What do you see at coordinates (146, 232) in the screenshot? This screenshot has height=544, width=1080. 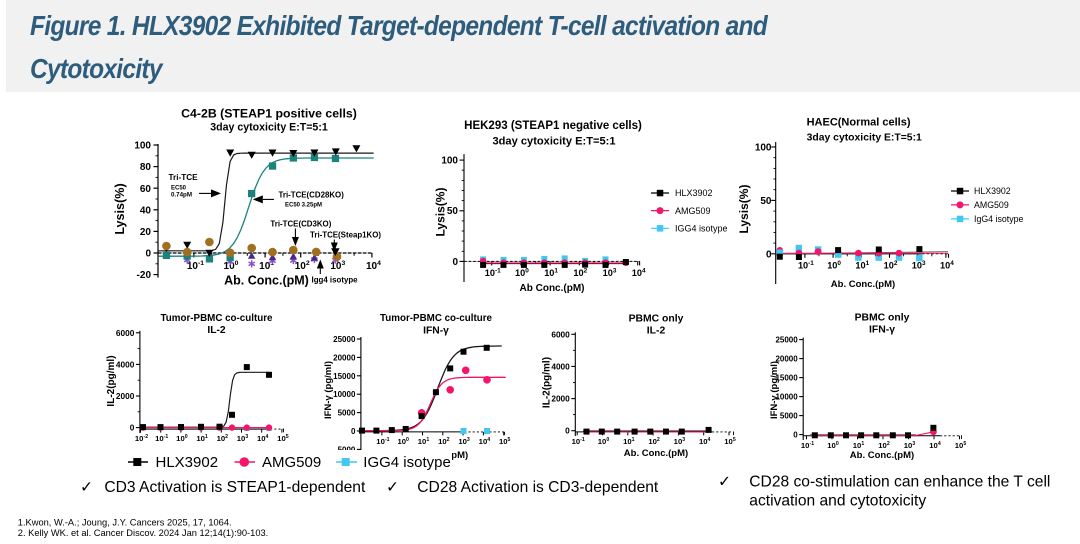 I see `svg-text: 20` at bounding box center [146, 232].